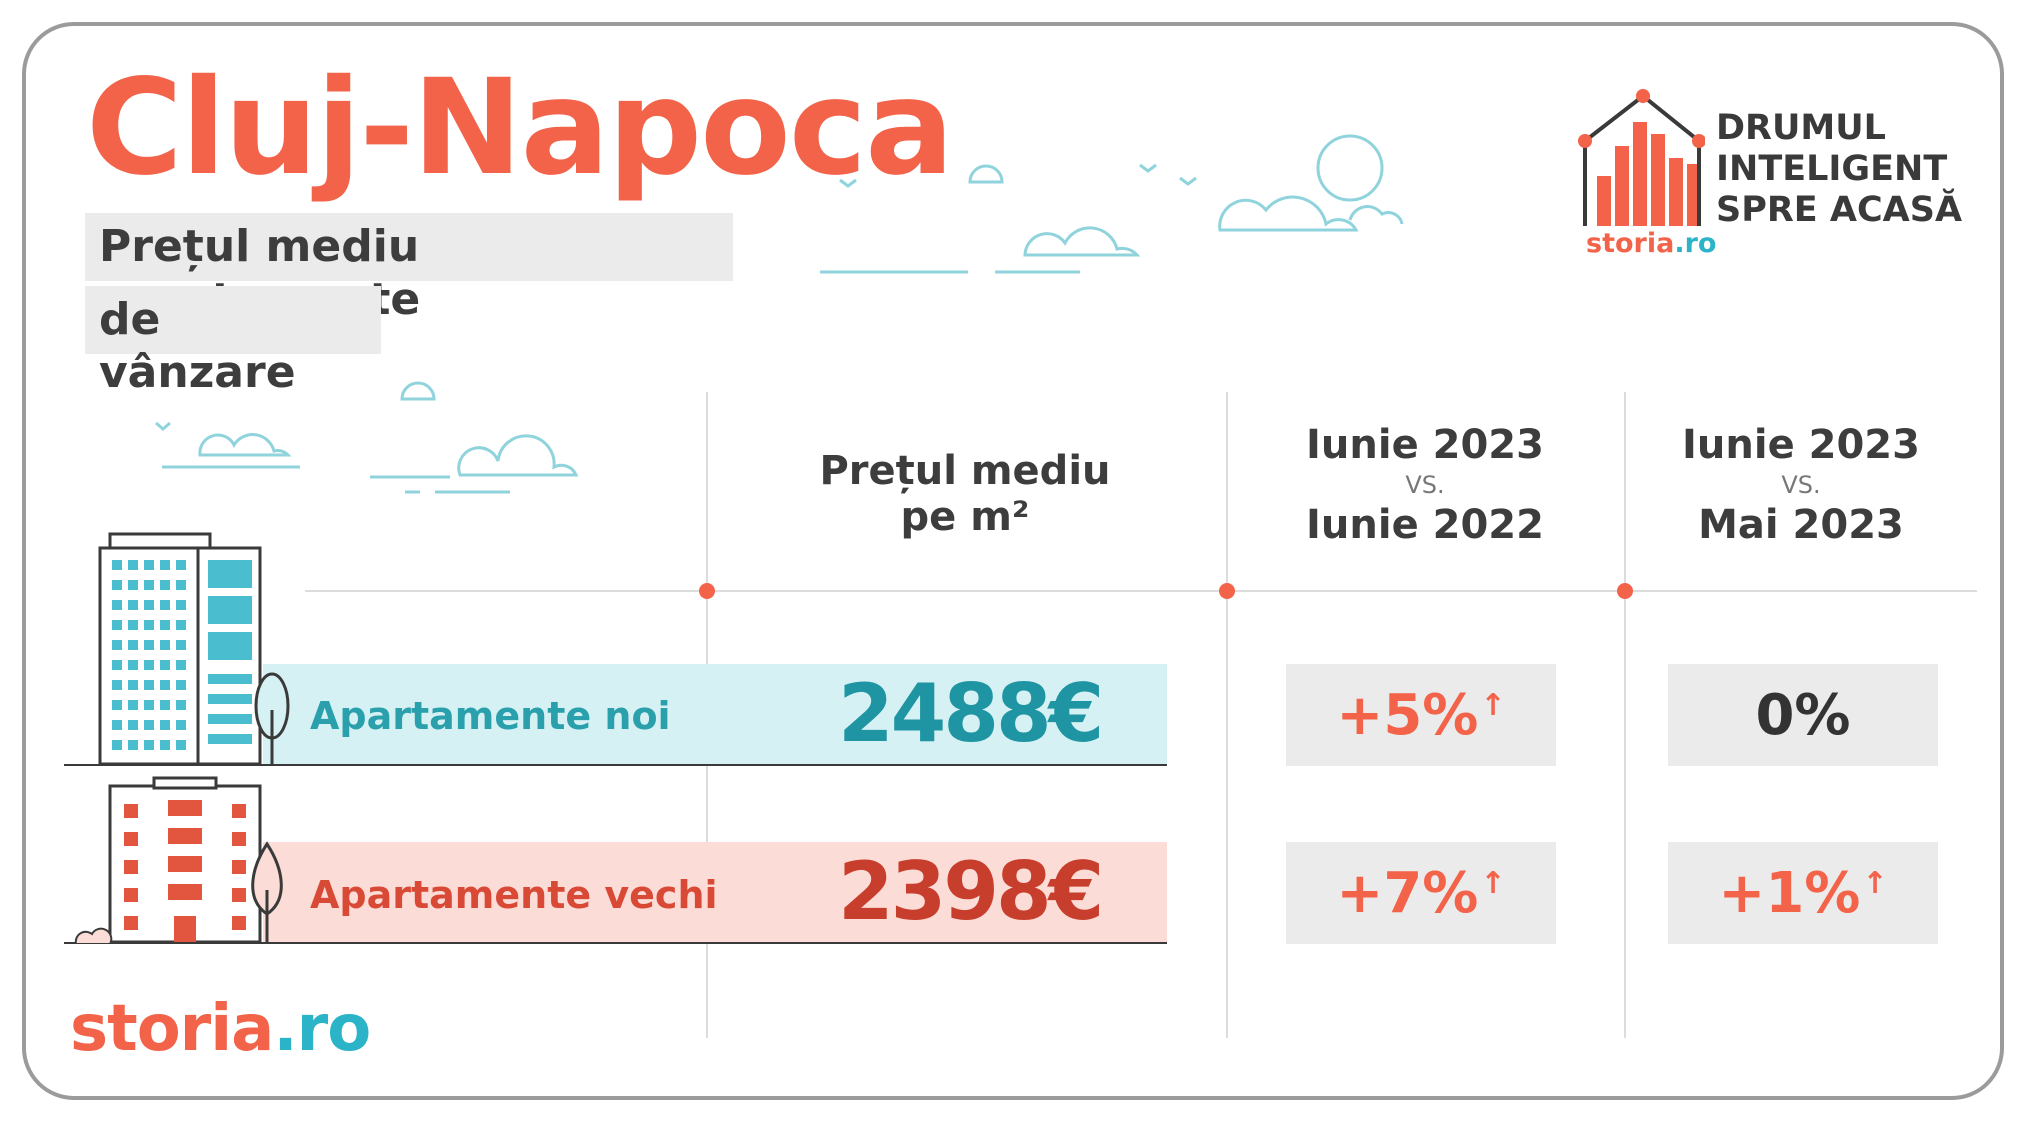  What do you see at coordinates (514, 895) in the screenshot?
I see `row-label-old: Apartamente vechi` at bounding box center [514, 895].